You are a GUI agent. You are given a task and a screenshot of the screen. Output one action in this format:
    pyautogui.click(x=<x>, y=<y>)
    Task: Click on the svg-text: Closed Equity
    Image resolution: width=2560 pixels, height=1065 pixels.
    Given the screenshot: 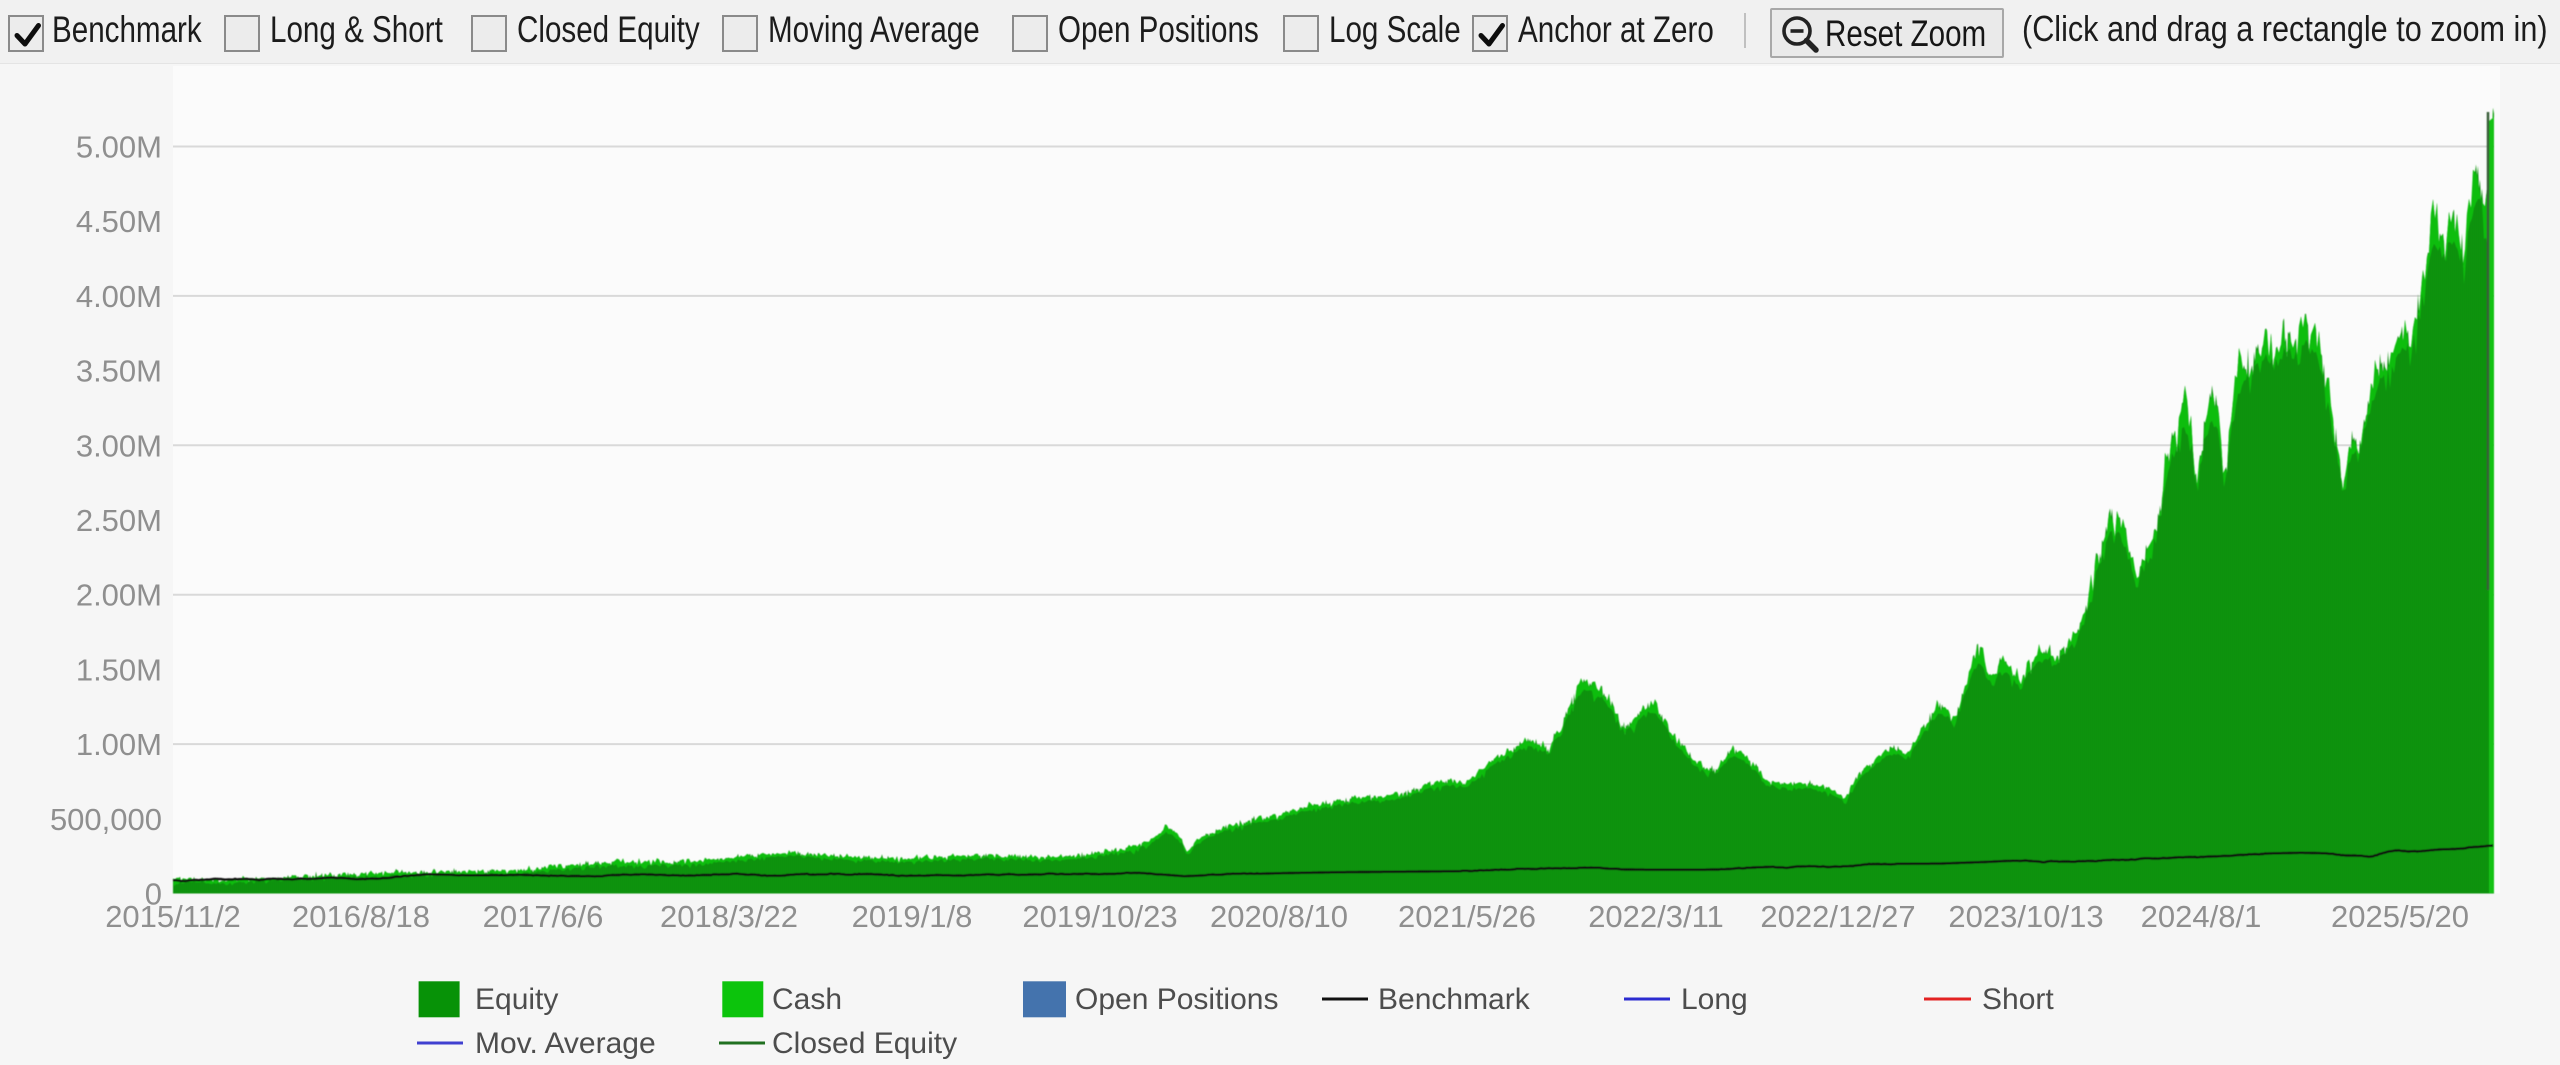 What is the action you would take?
    pyautogui.click(x=864, y=1043)
    